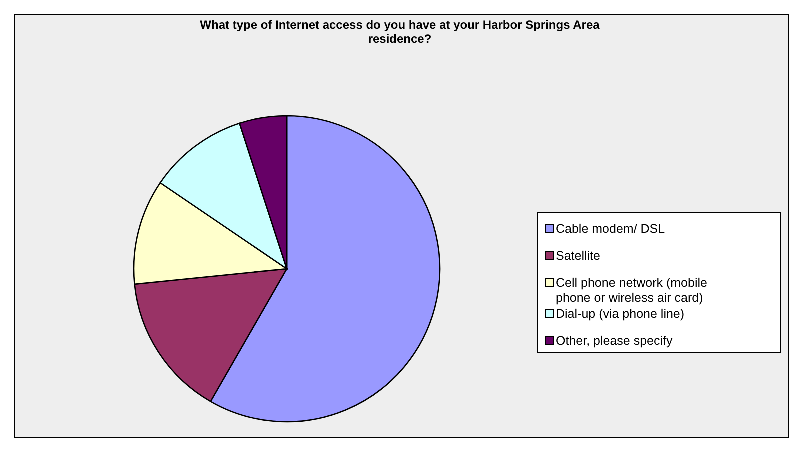 The width and height of the screenshot is (805, 456). What do you see at coordinates (578, 256) in the screenshot?
I see `legend-label: Satellite` at bounding box center [578, 256].